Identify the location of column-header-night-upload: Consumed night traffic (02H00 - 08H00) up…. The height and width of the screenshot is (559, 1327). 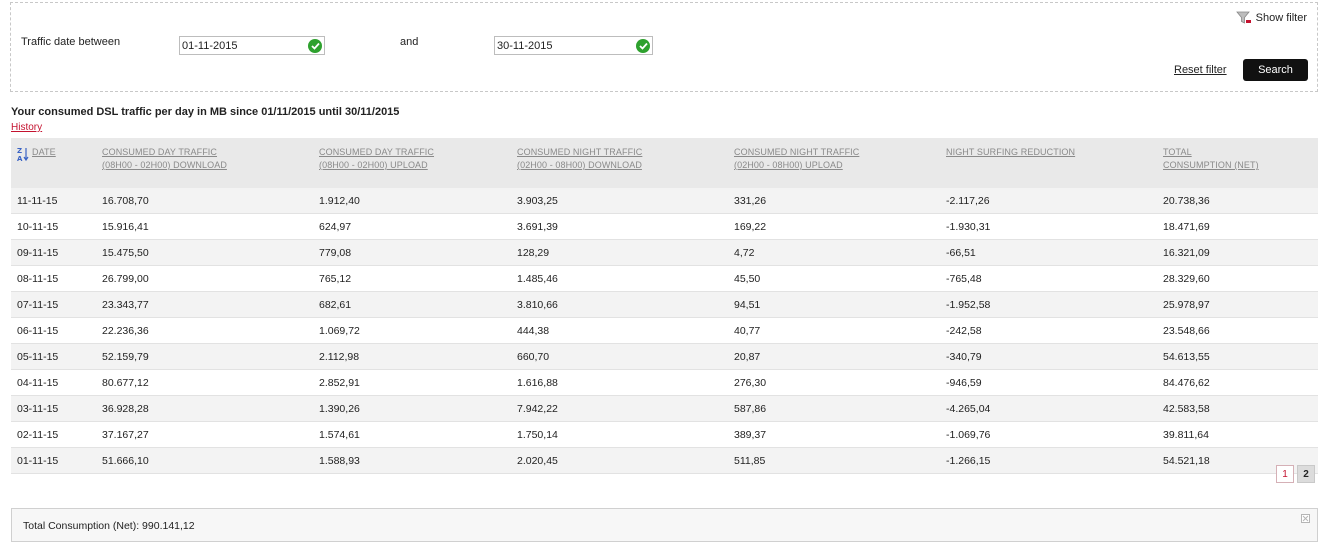
(840, 163).